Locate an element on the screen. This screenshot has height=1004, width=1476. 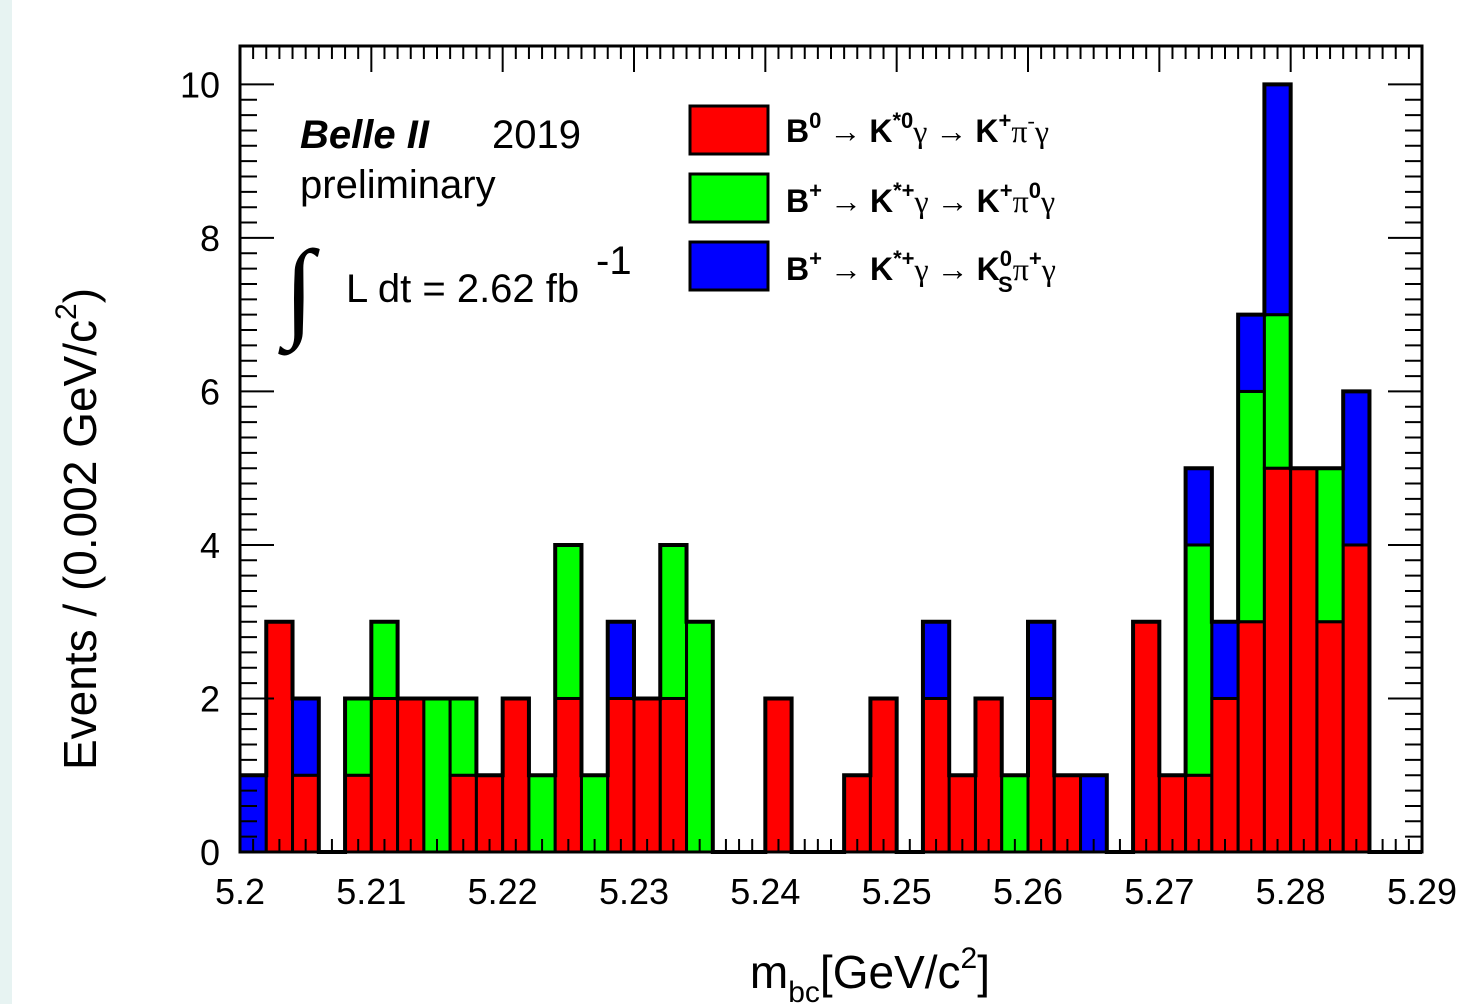
x-tick-label: 5.22 is located at coordinates (503, 891).